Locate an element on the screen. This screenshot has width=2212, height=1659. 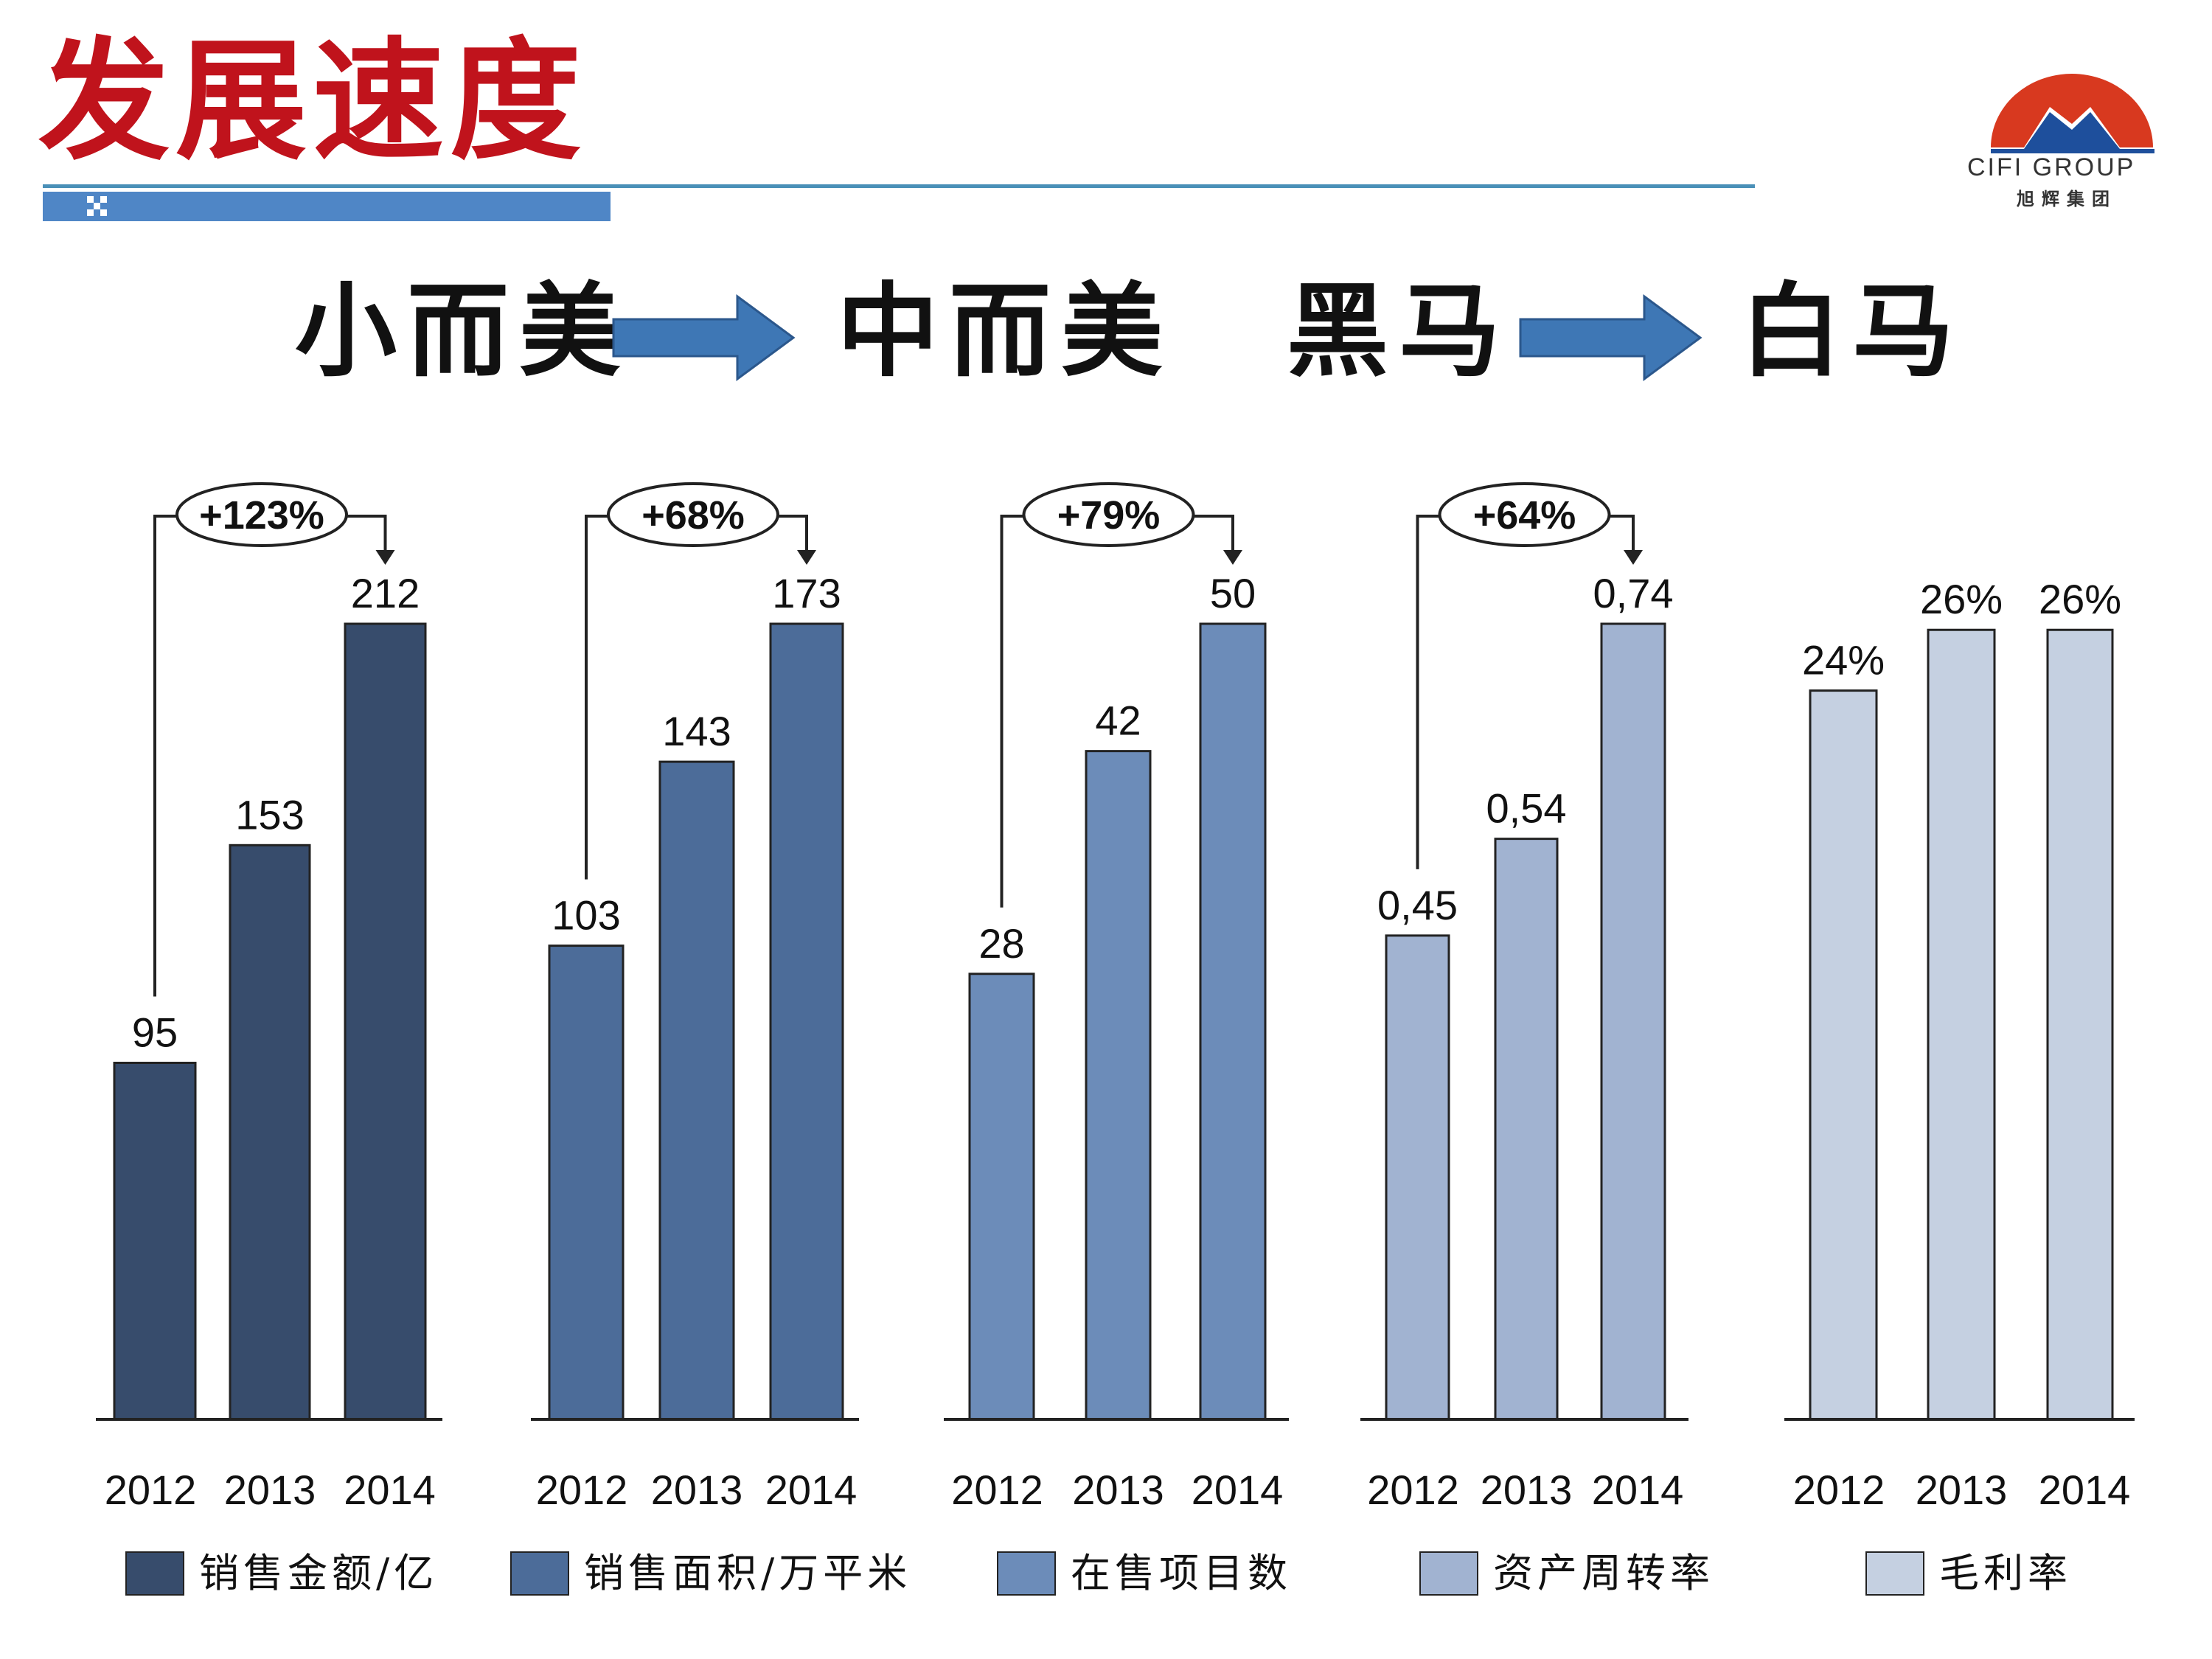
mountain-logo-icon is located at coordinates (2072, 113).